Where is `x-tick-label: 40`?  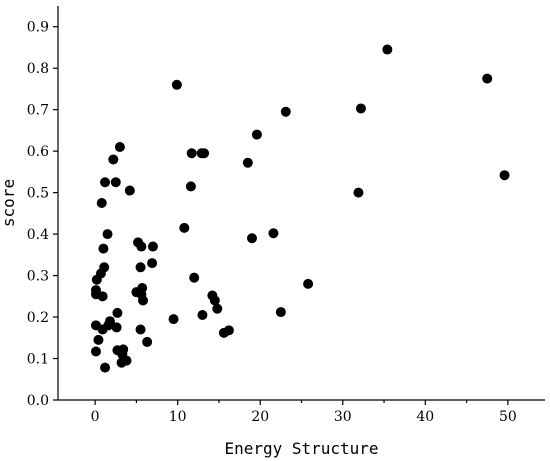
x-tick-label: 40 is located at coordinates (425, 417).